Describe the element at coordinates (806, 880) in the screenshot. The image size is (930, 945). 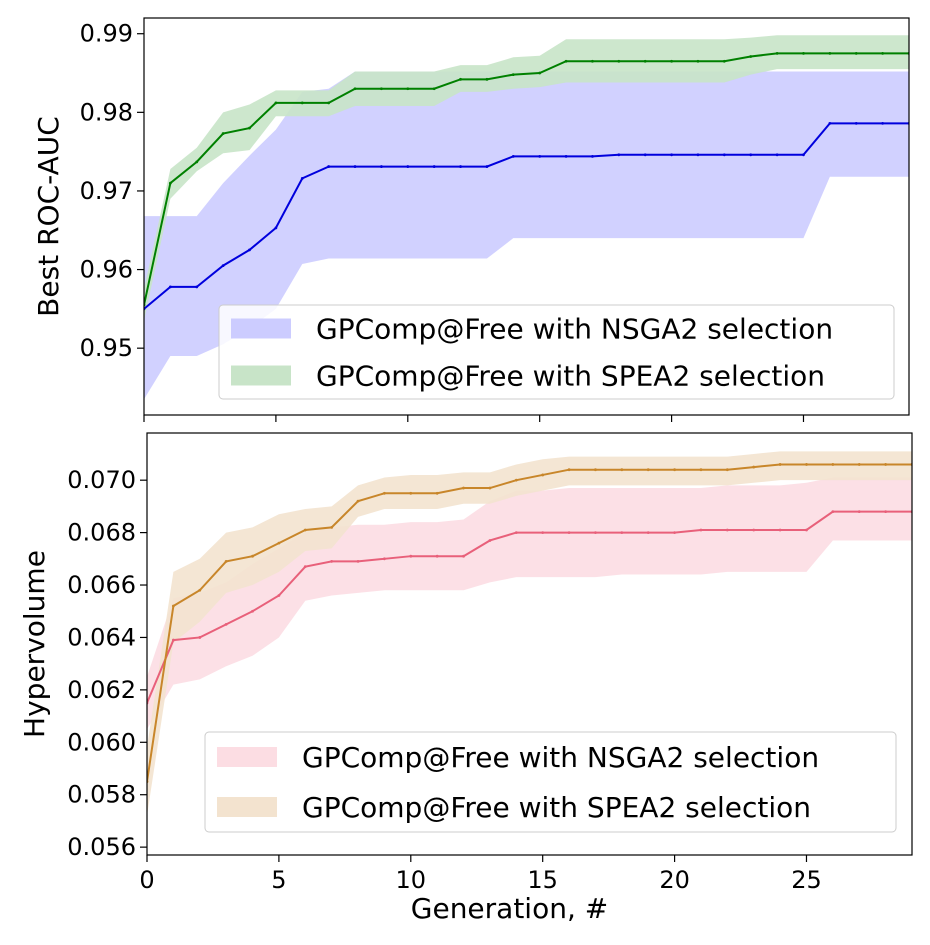
I see `x-tick-label: 25` at that location.